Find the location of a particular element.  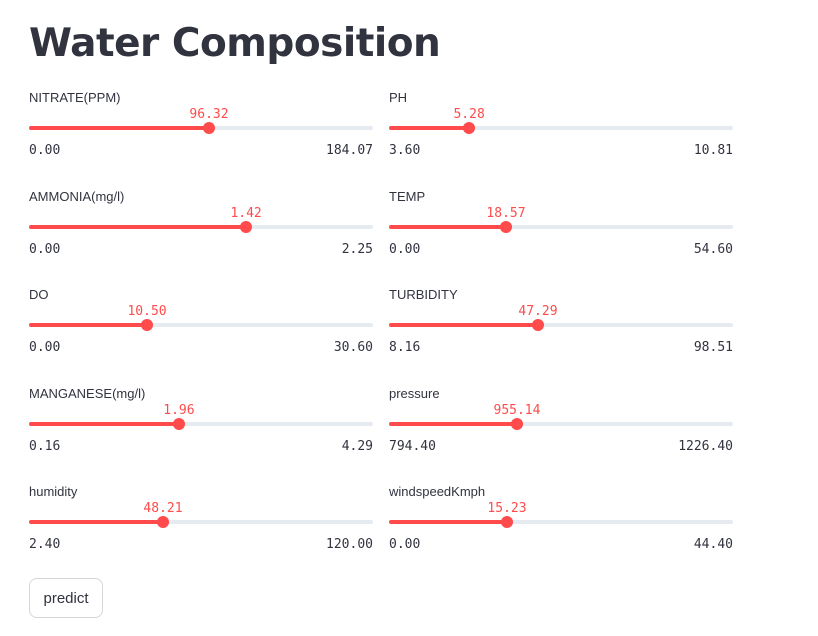

slider-max-label: 120.00 is located at coordinates (349, 544).